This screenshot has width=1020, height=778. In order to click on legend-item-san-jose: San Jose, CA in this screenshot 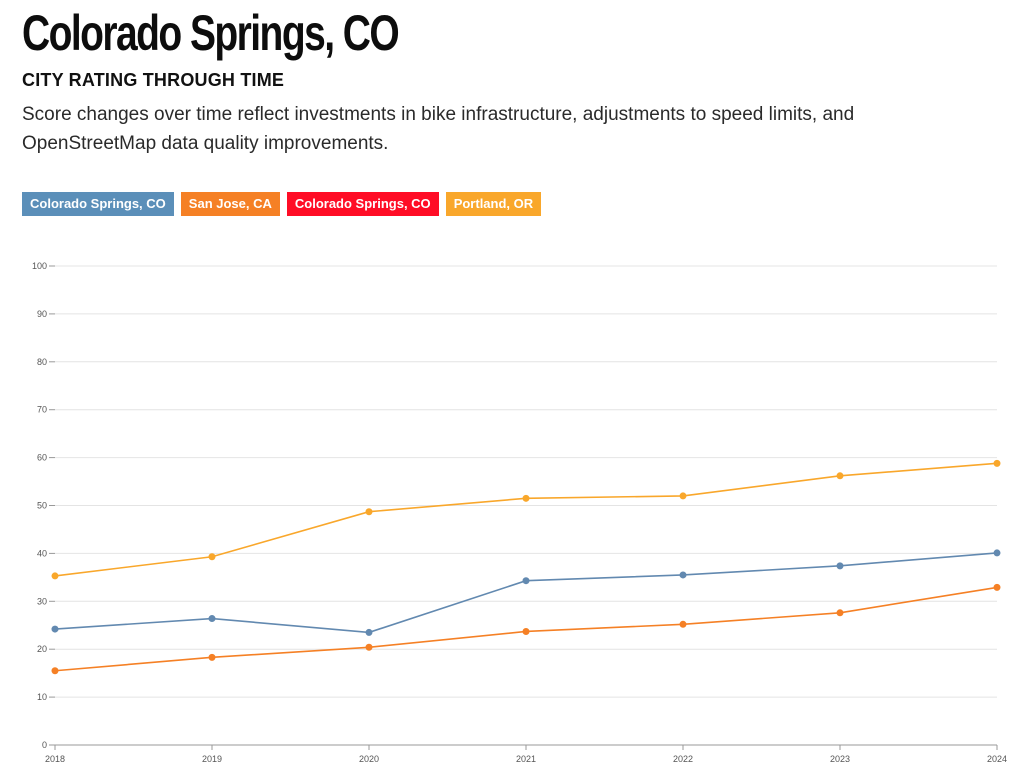, I will do `click(230, 204)`.